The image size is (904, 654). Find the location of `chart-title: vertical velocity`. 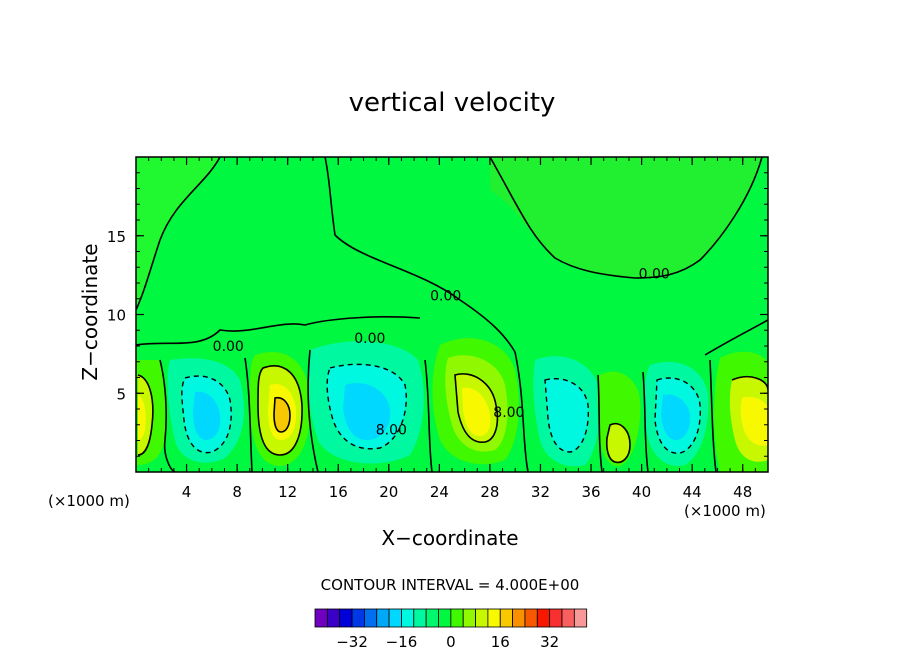

chart-title: vertical velocity is located at coordinates (452, 103).